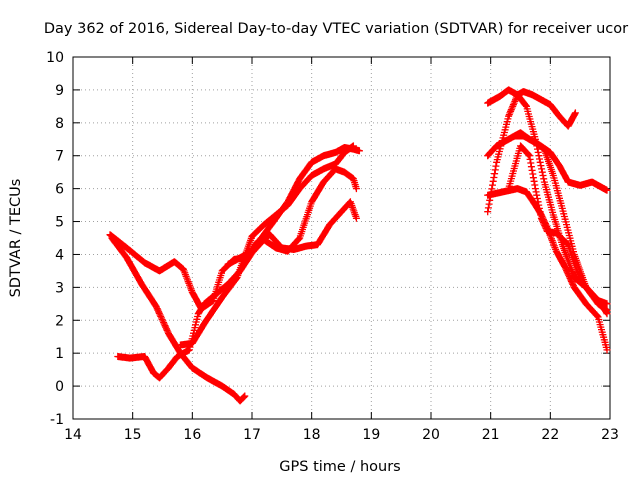  Describe the element at coordinates (16, 238) in the screenshot. I see `y-axis-label: SDTVAR / TECUs` at that location.